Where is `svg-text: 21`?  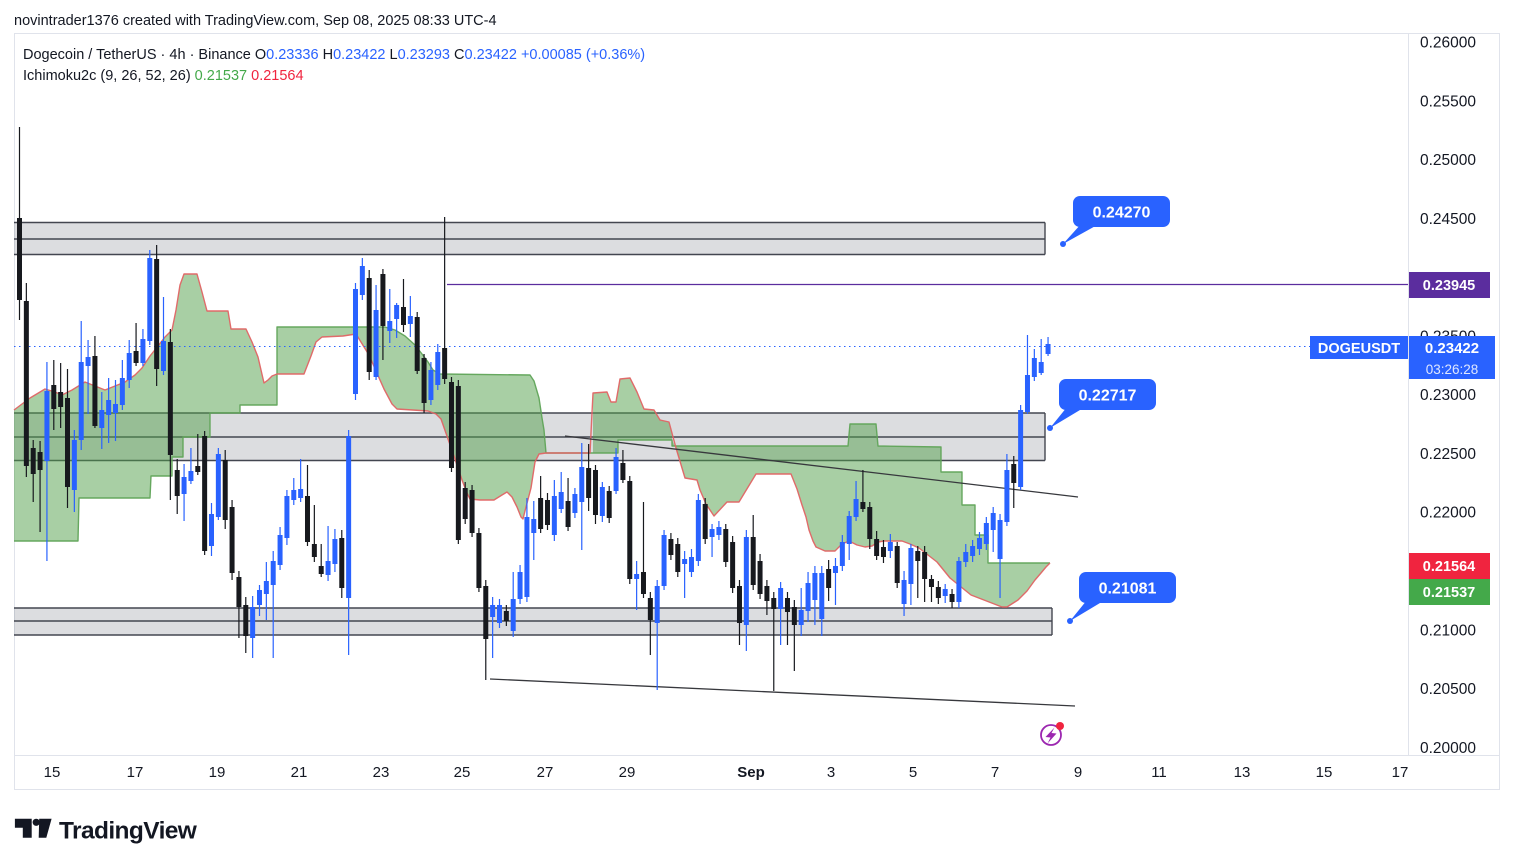
svg-text: 21 is located at coordinates (299, 772).